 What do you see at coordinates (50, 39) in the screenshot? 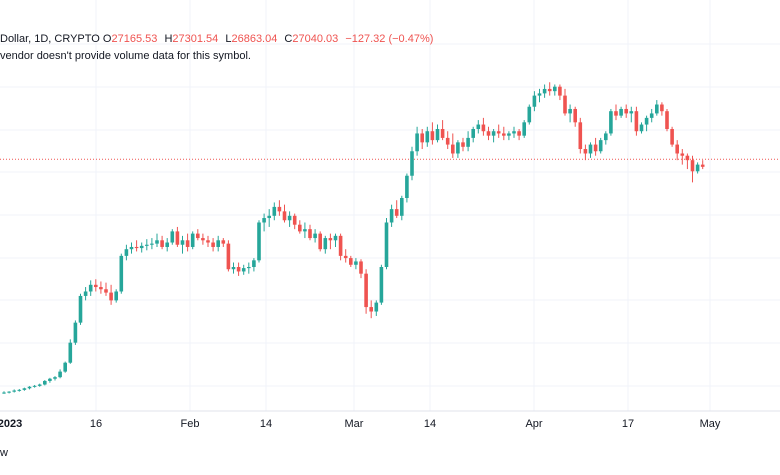
I see `symbol-info: Dollar, 1D, CRYPTO` at bounding box center [50, 39].